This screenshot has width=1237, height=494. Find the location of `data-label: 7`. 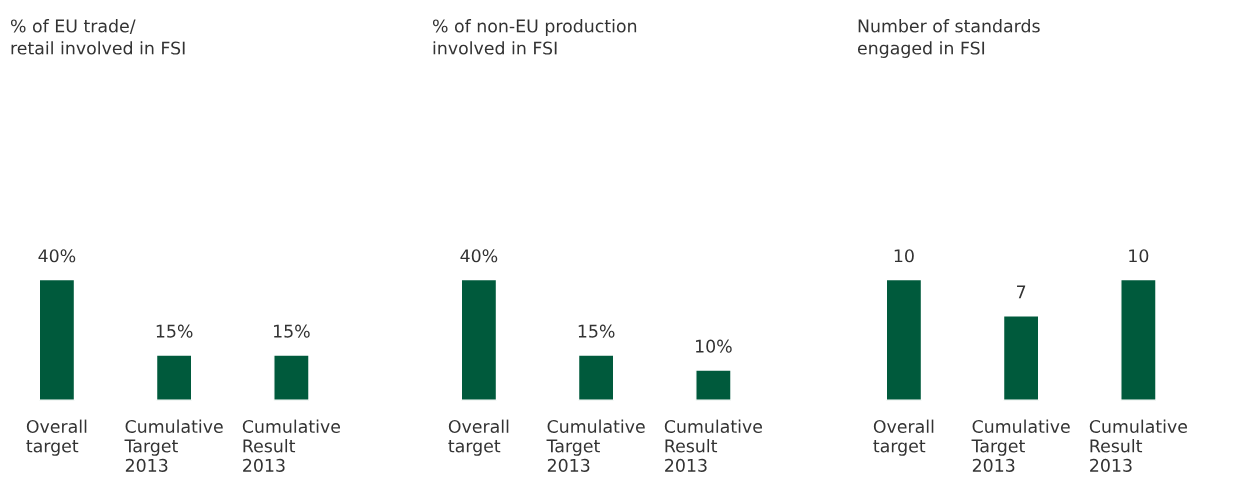

data-label: 7 is located at coordinates (1021, 292).